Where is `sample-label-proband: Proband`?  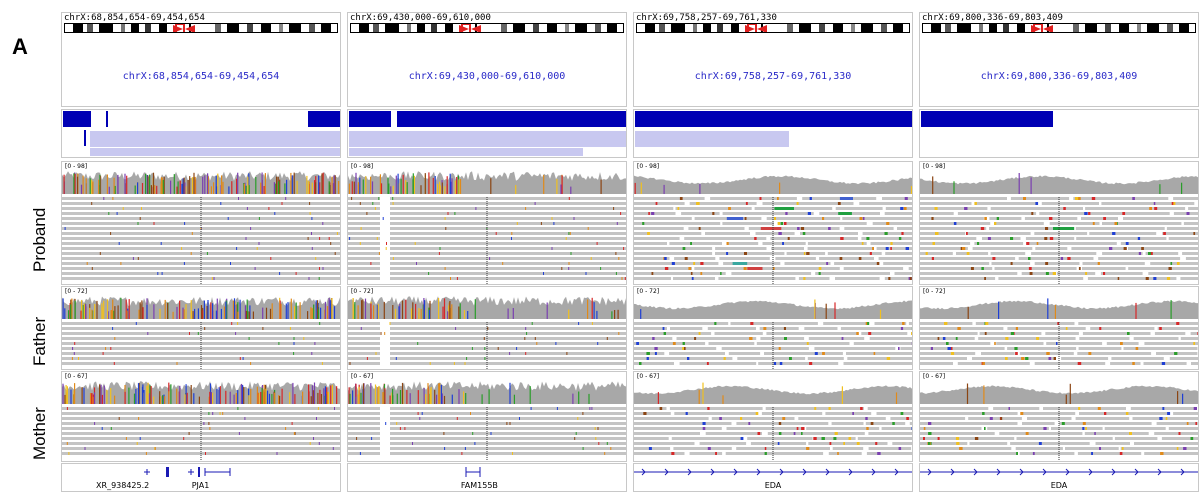
sample-label-proband: Proband is located at coordinates (39, 239).